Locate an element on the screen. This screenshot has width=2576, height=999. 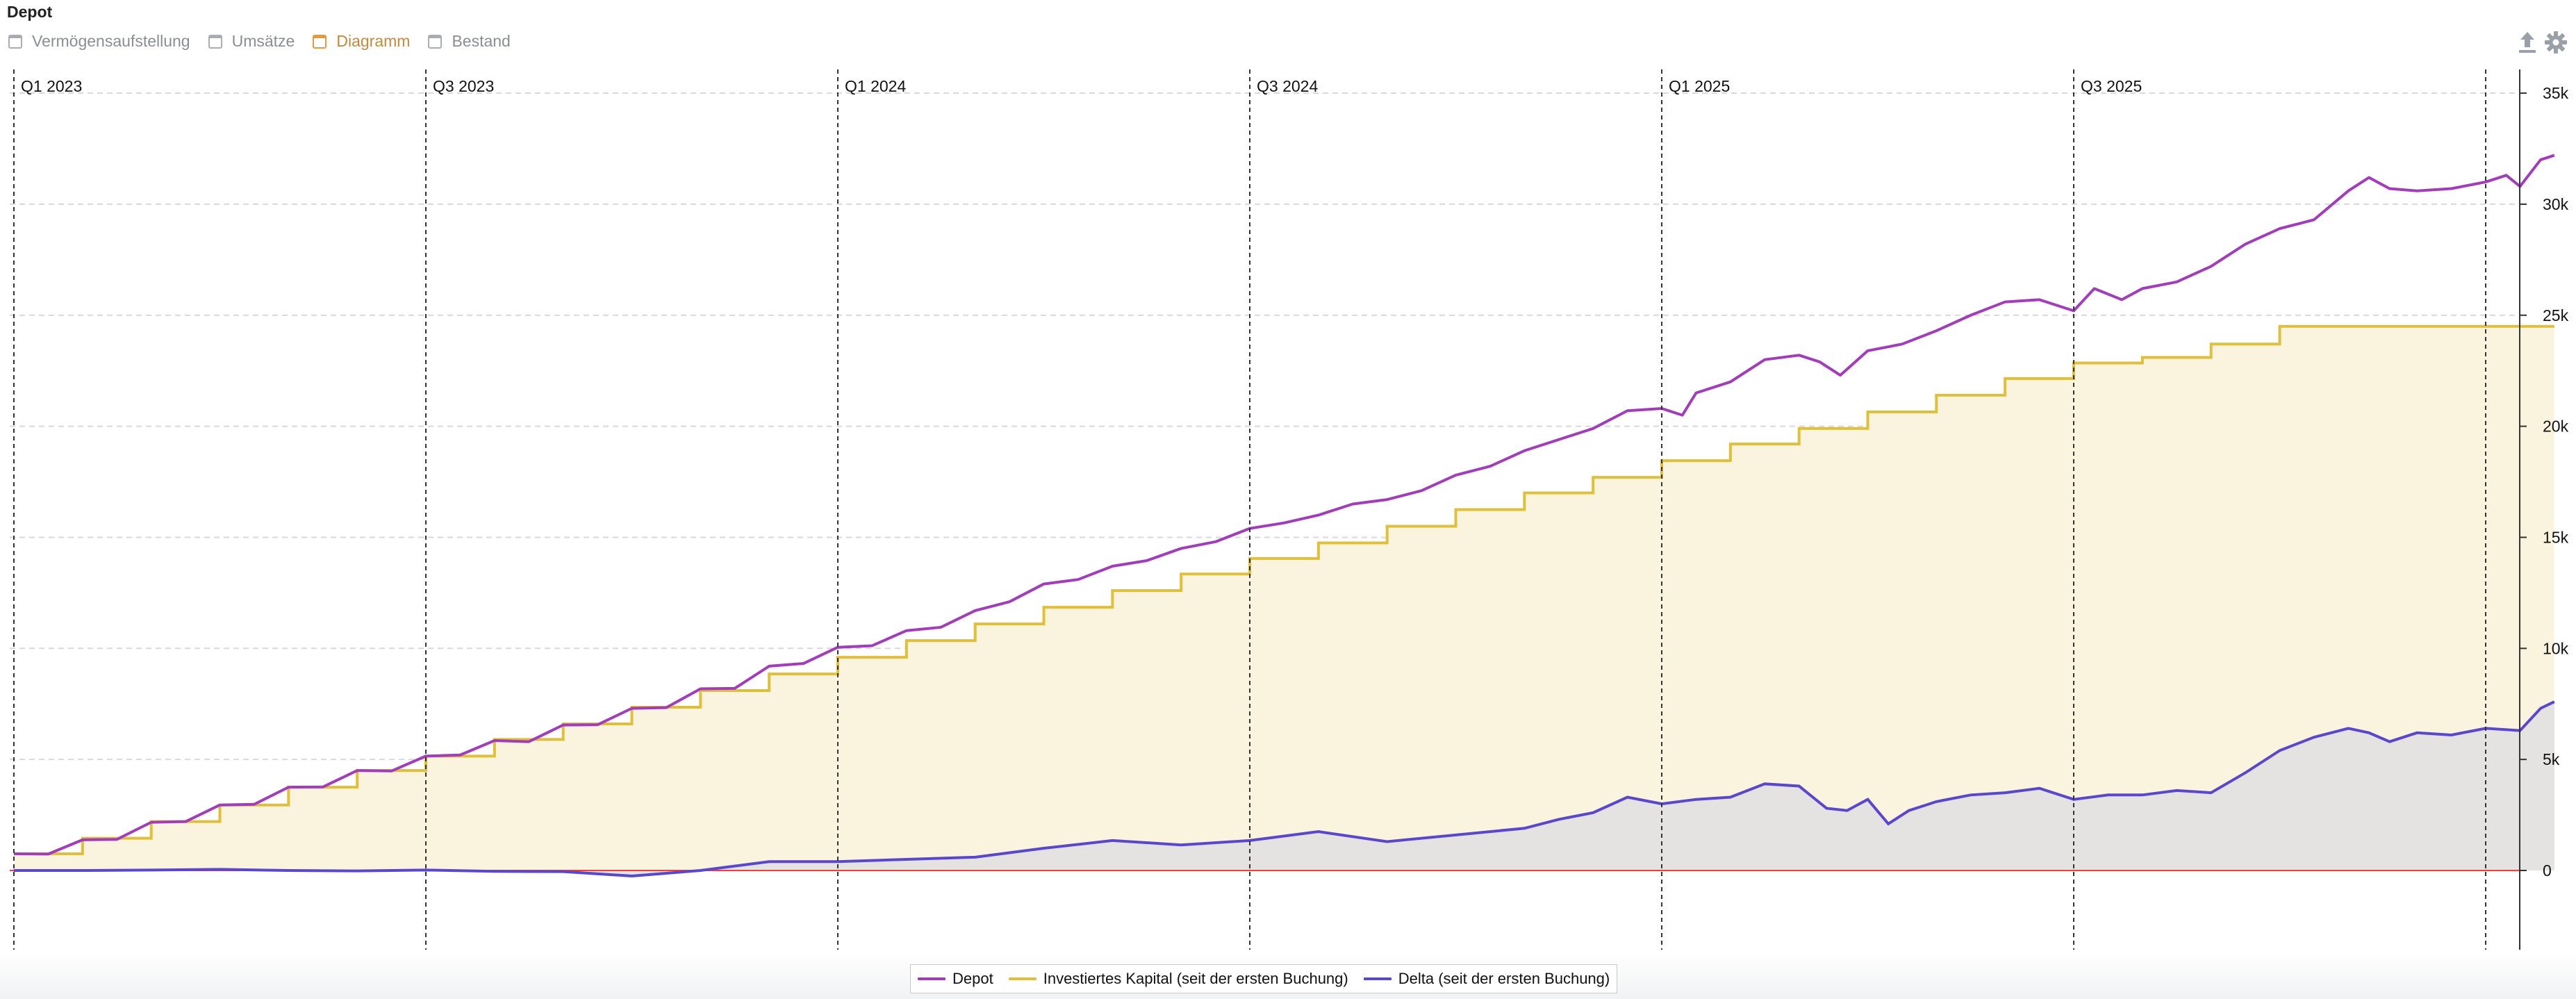
y-tick-label: 35k is located at coordinates (2556, 93).